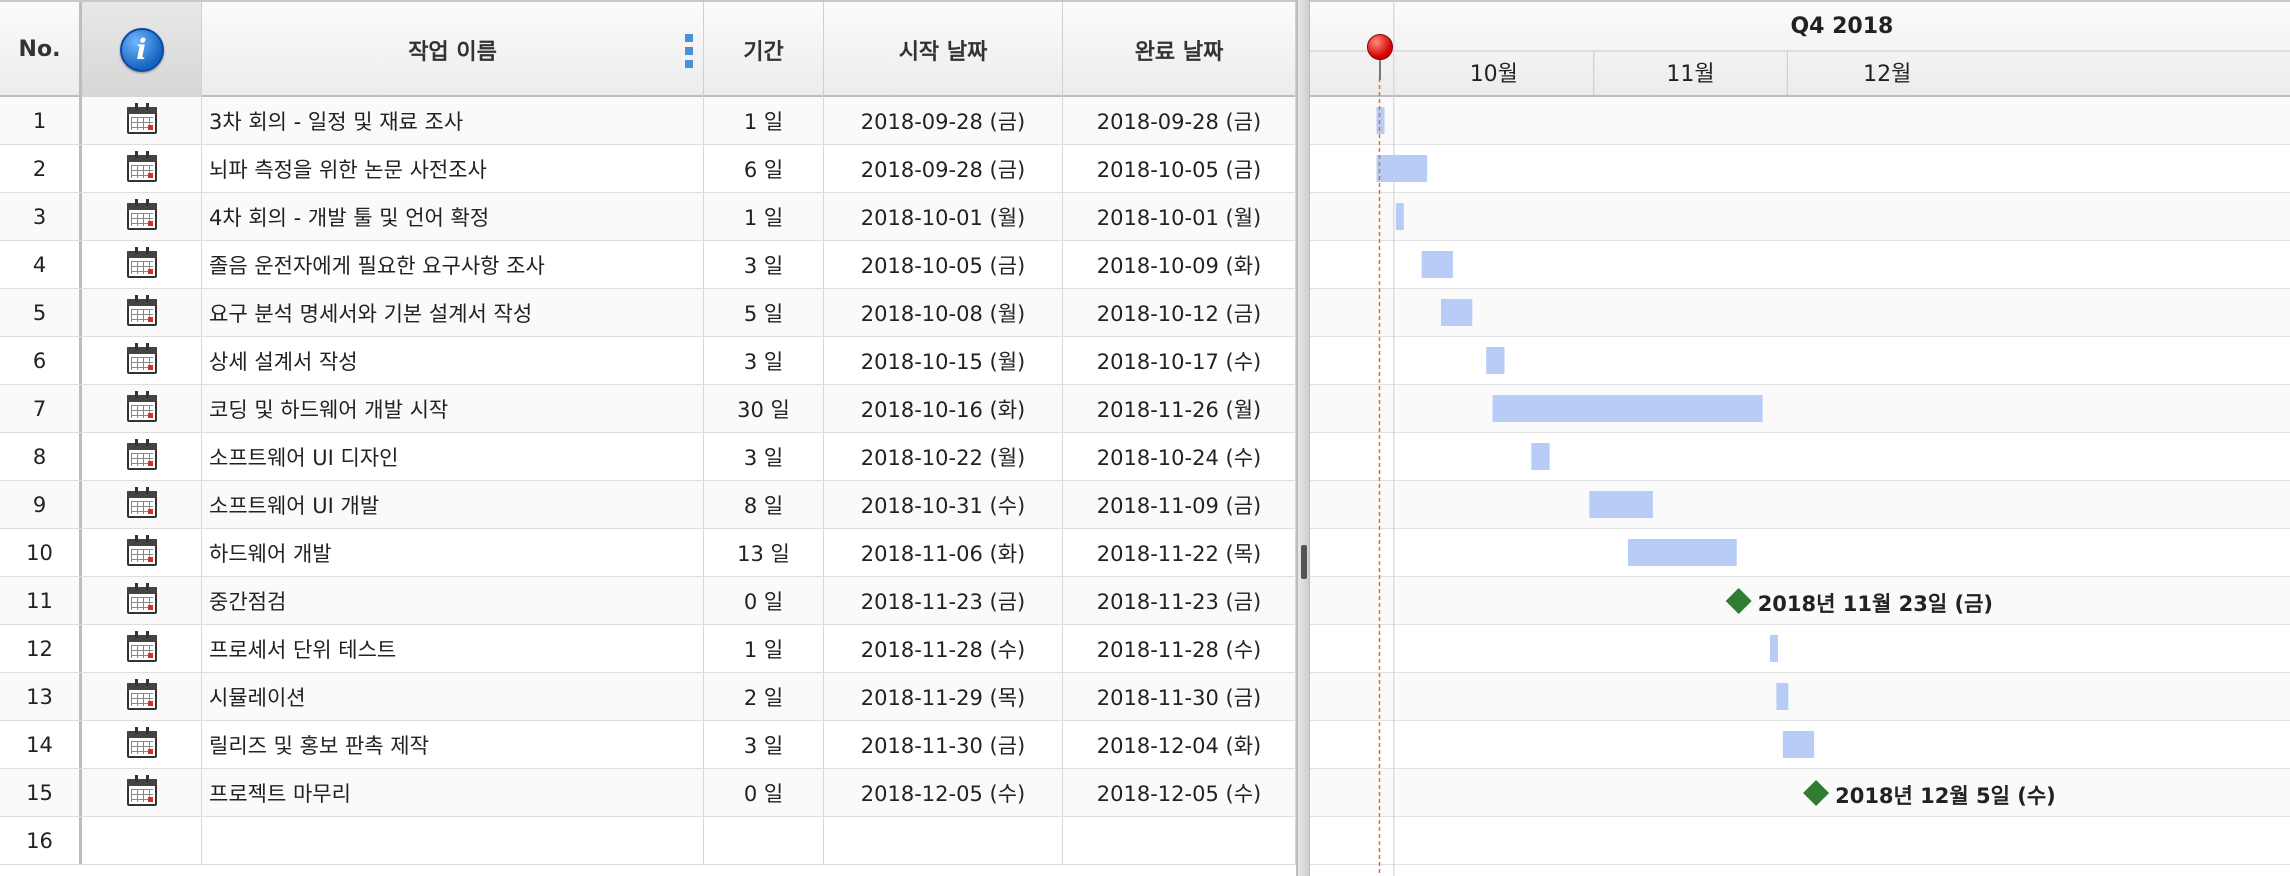  What do you see at coordinates (943, 648) in the screenshot?
I see `start-date-cell: 2018-11-28 (수)` at bounding box center [943, 648].